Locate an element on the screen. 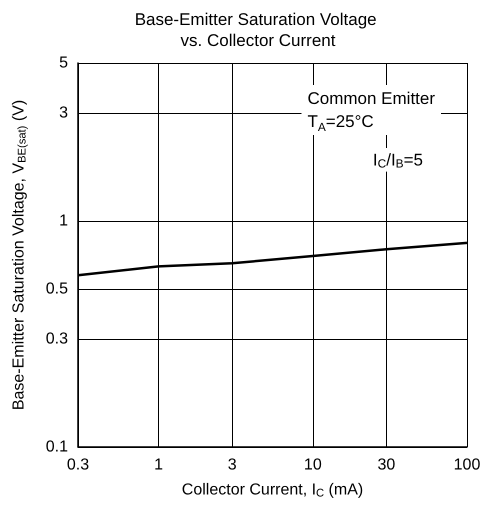 The height and width of the screenshot is (513, 493). x-tick-label: 30 is located at coordinates (386, 465).